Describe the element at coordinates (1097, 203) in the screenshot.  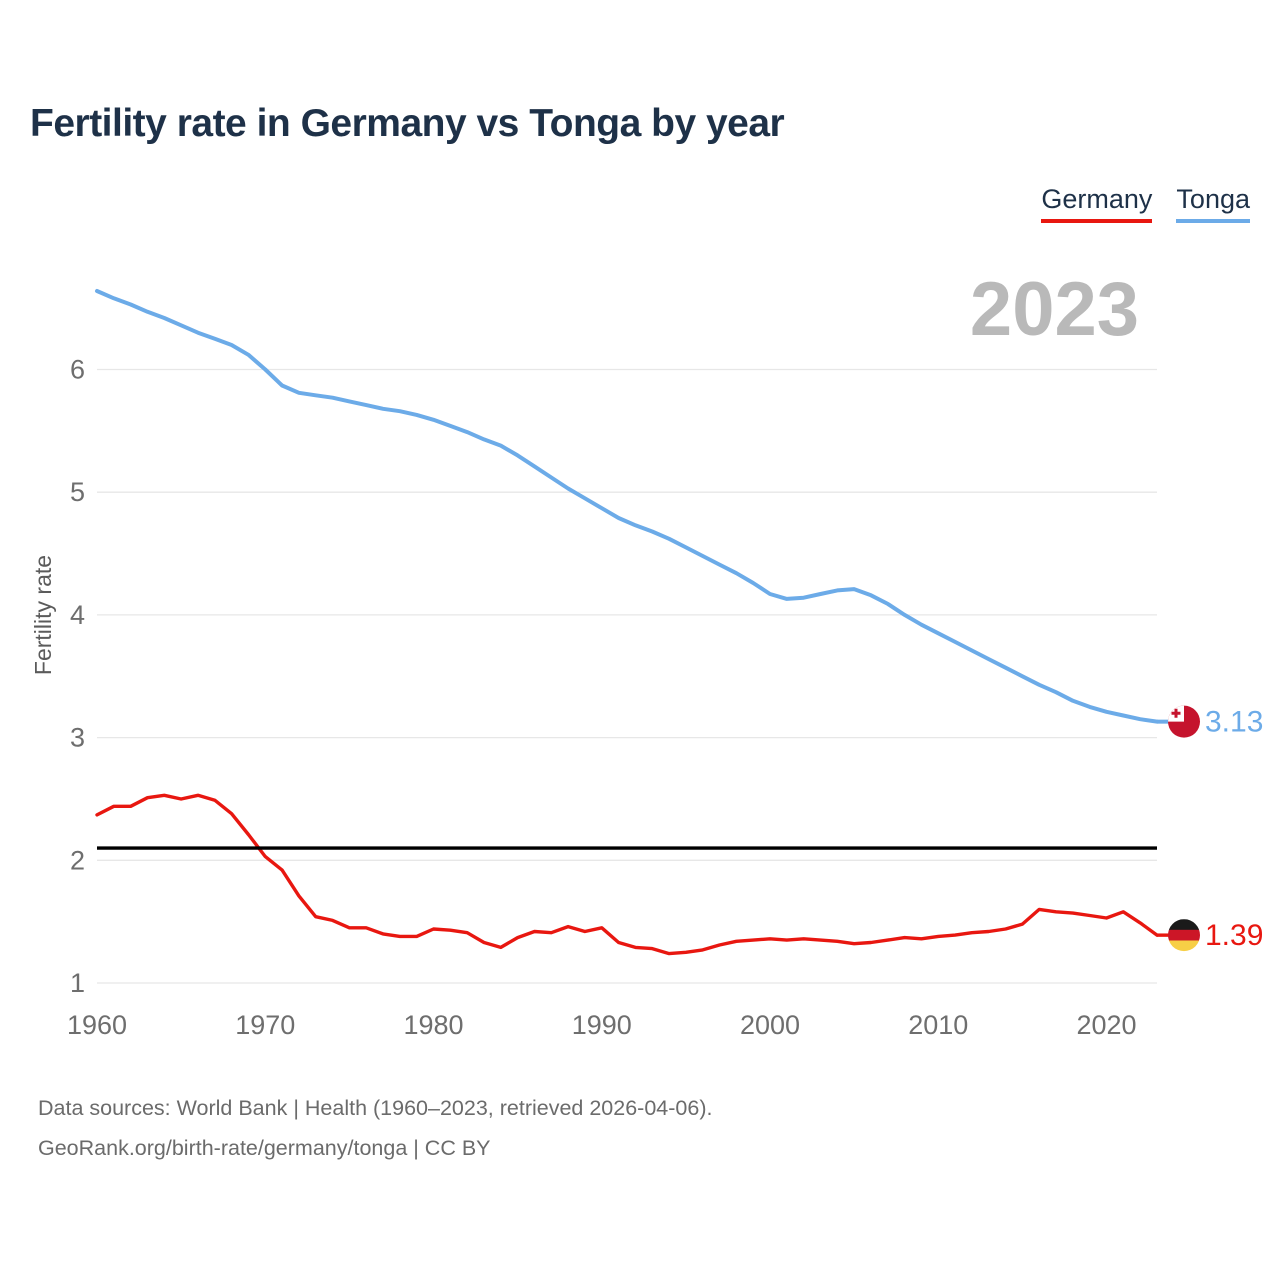
I see `legend-item-germany: Germany` at that location.